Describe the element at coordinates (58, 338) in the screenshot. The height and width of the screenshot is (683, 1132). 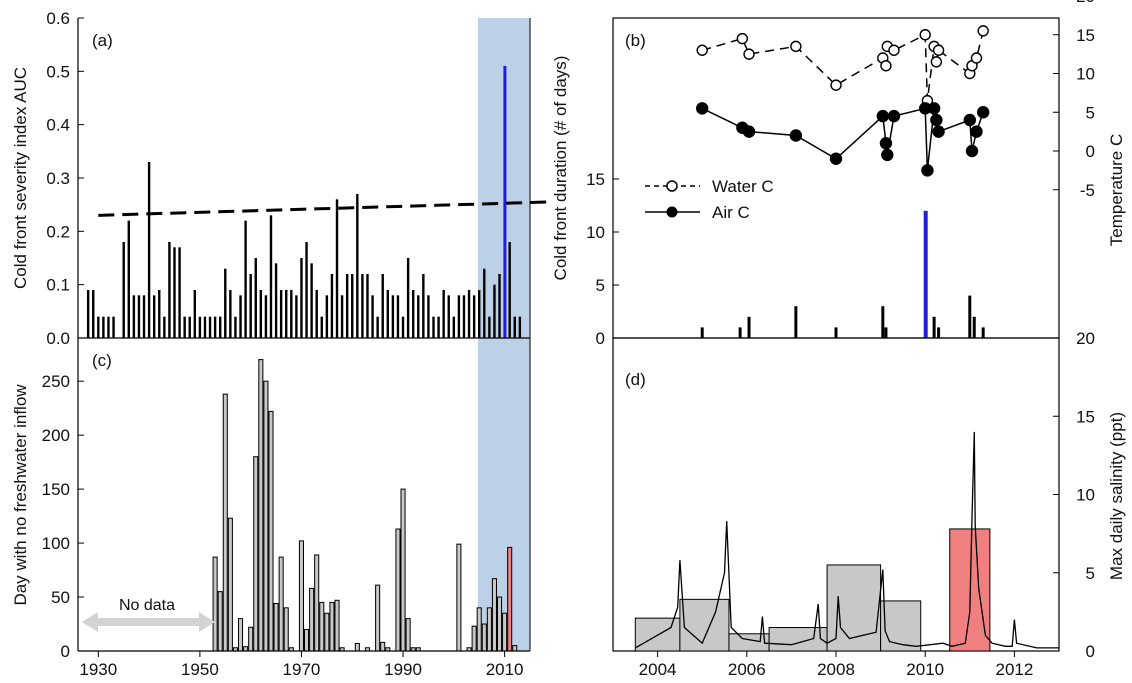
I see `y-tick-label-a: 0.0` at that location.